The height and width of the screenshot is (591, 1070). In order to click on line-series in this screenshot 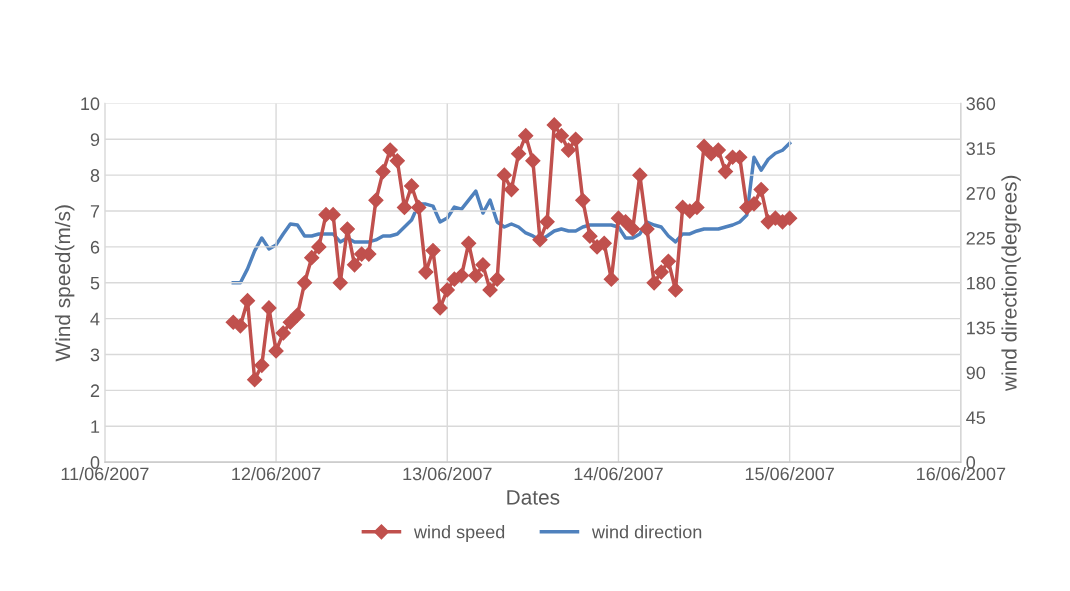, I will do `click(511, 213)`.